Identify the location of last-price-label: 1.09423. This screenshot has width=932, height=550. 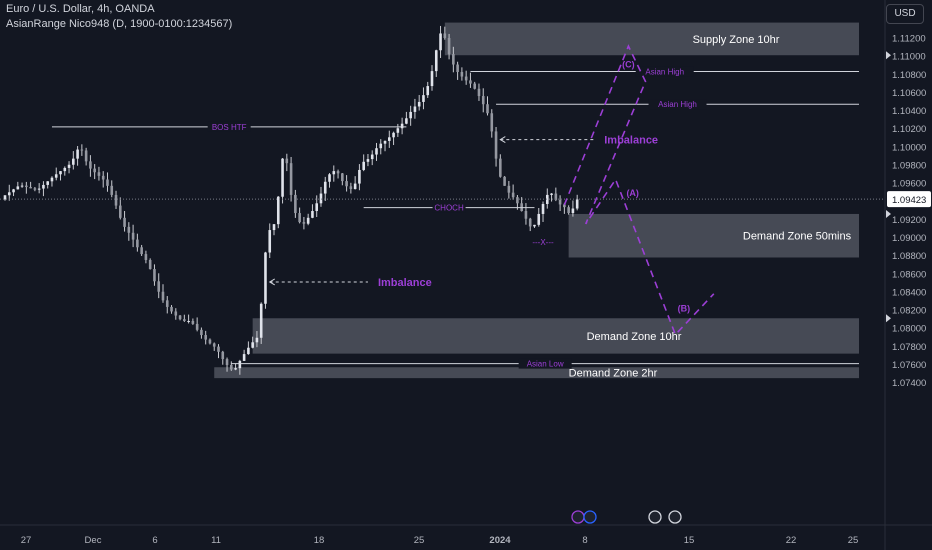
(909, 200).